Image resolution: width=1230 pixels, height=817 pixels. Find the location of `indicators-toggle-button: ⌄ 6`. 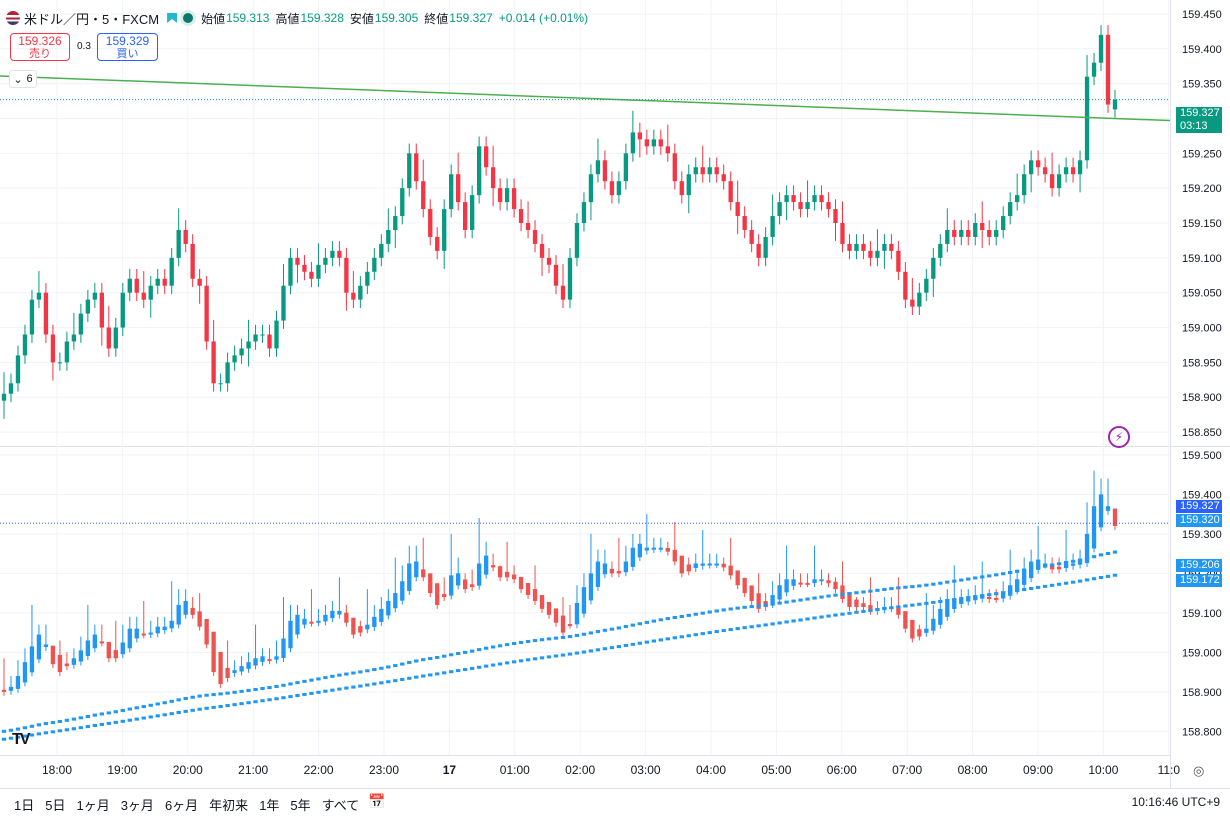

indicators-toggle-button: ⌄ 6 is located at coordinates (23, 79).